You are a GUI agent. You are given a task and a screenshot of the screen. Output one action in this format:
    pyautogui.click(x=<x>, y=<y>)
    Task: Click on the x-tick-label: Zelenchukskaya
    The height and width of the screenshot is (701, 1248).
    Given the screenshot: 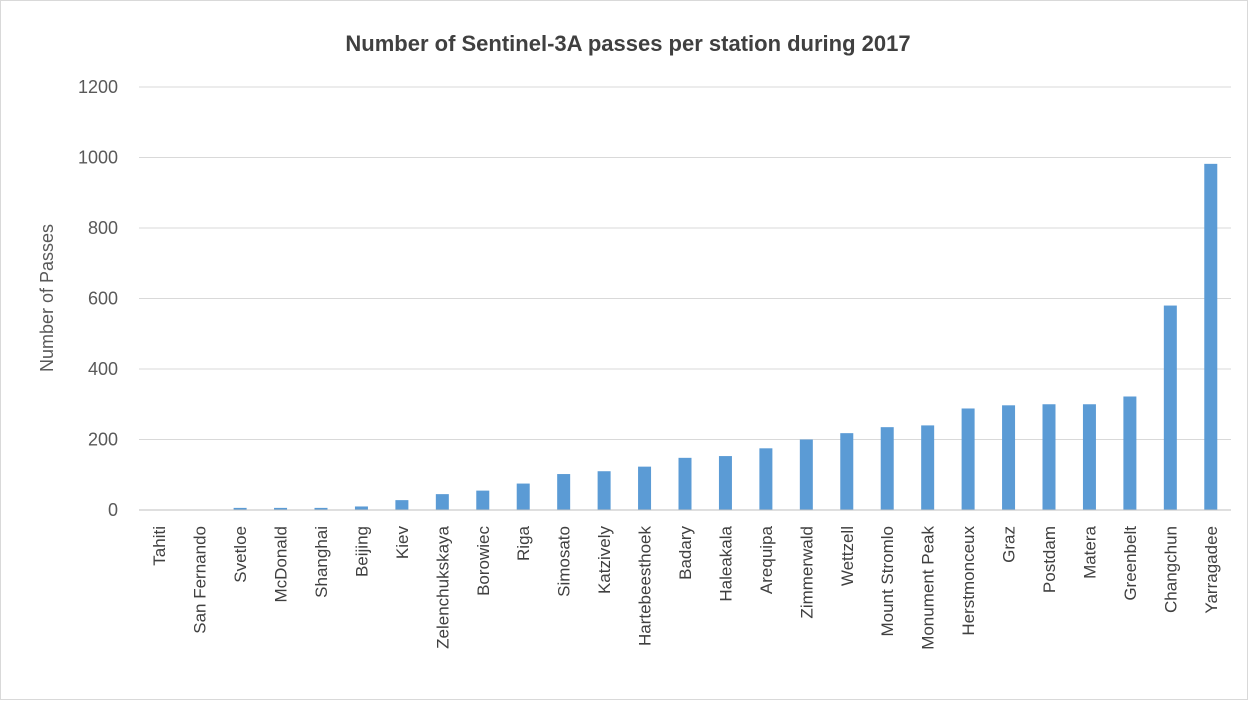 What is the action you would take?
    pyautogui.click(x=442, y=586)
    